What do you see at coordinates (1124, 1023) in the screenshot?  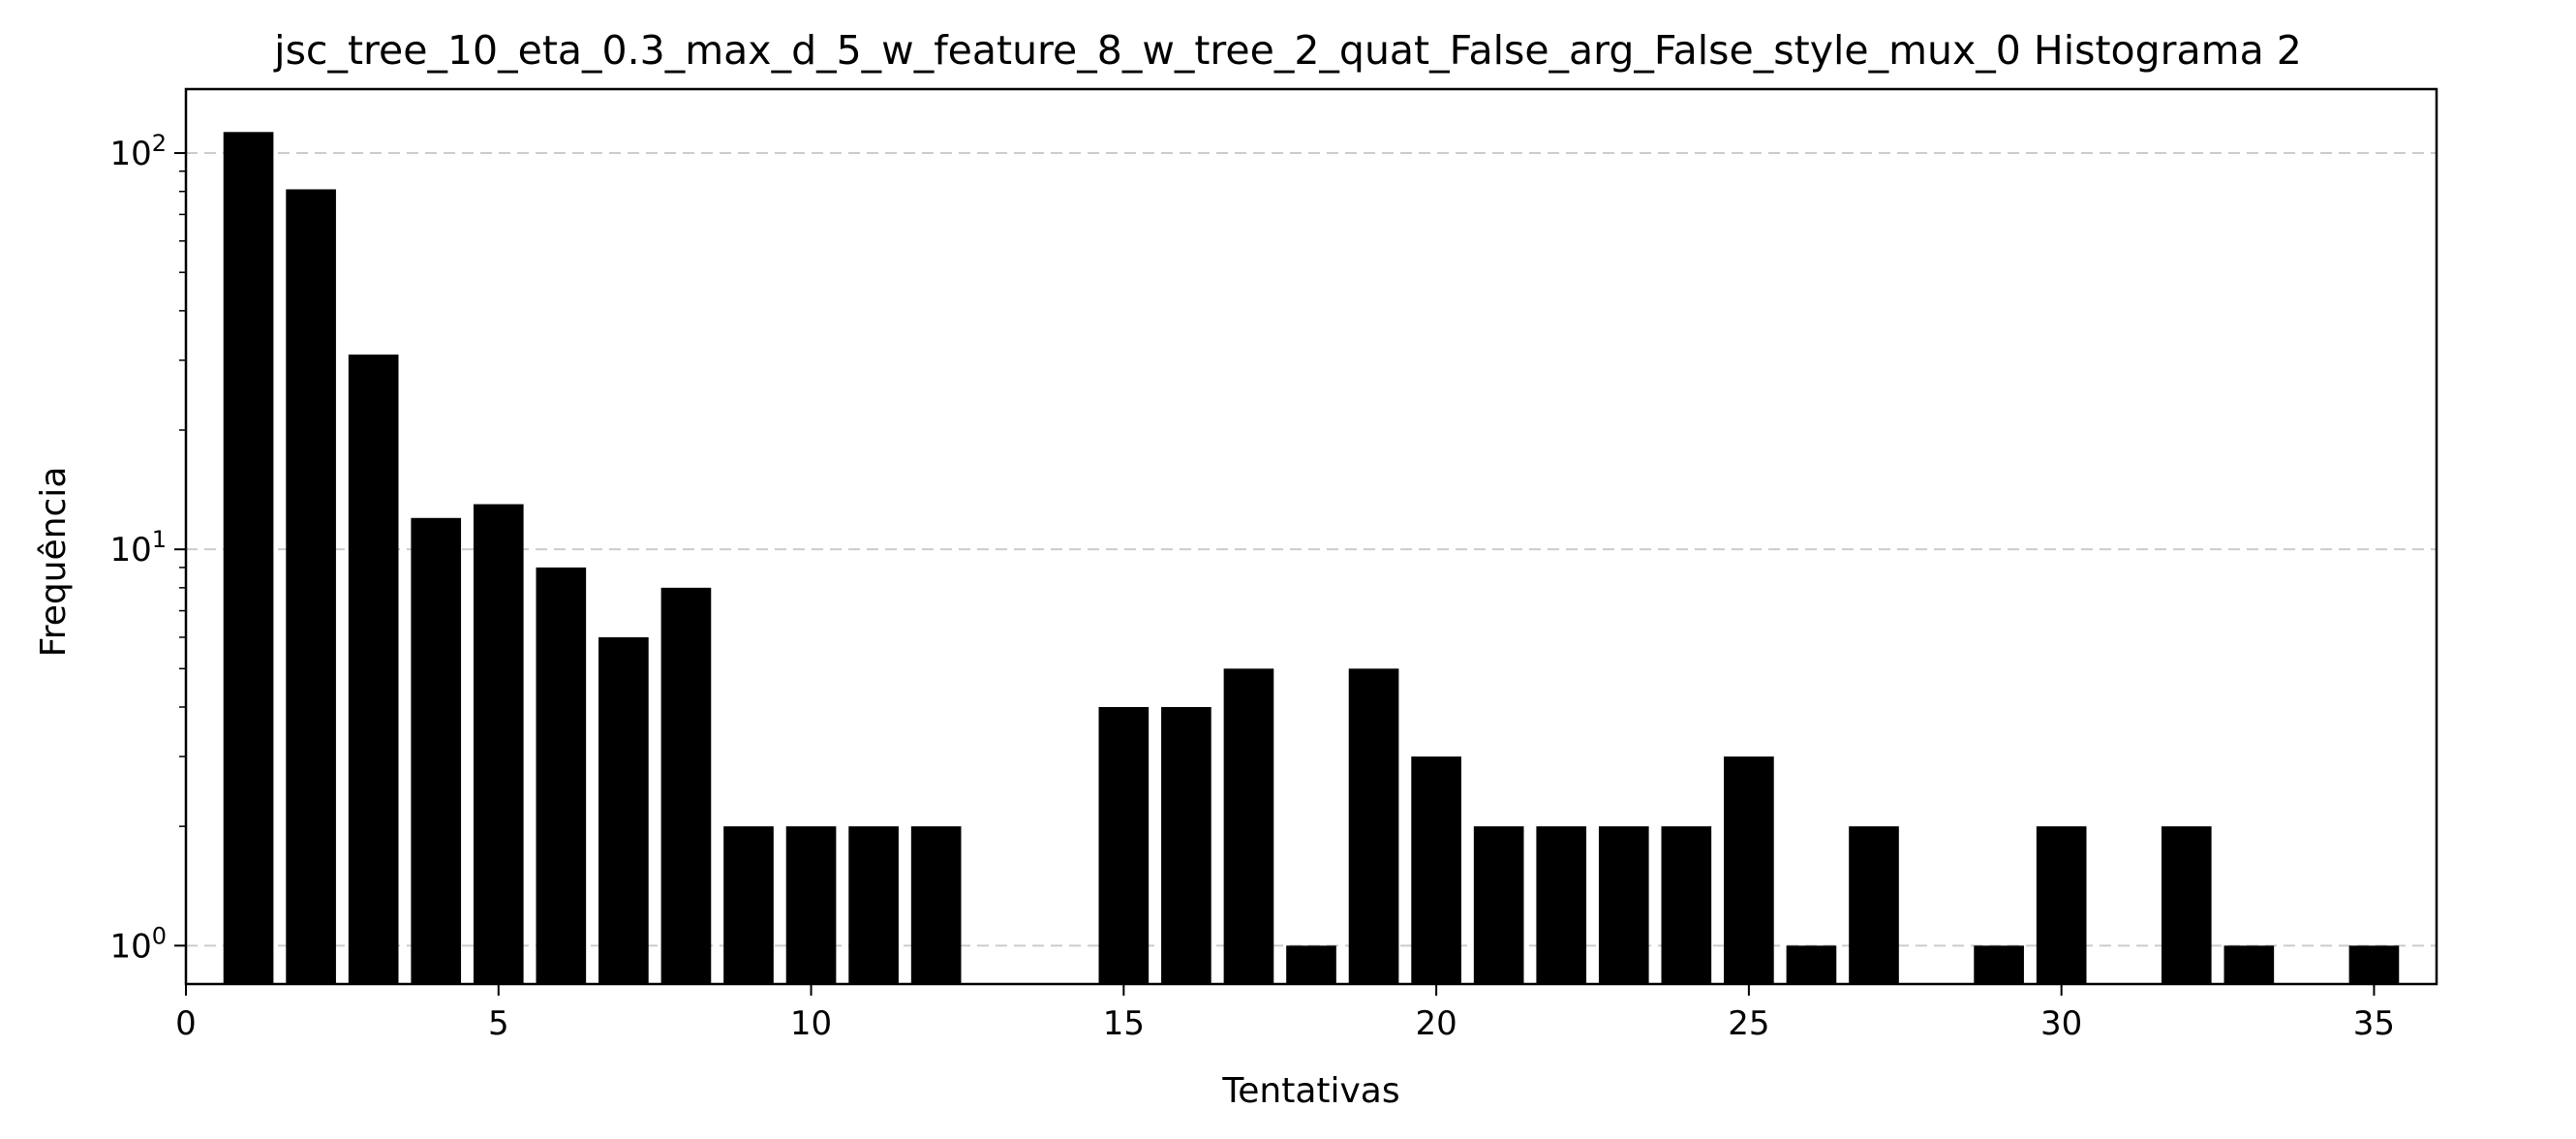 I see `x-tick-label: 15` at bounding box center [1124, 1023].